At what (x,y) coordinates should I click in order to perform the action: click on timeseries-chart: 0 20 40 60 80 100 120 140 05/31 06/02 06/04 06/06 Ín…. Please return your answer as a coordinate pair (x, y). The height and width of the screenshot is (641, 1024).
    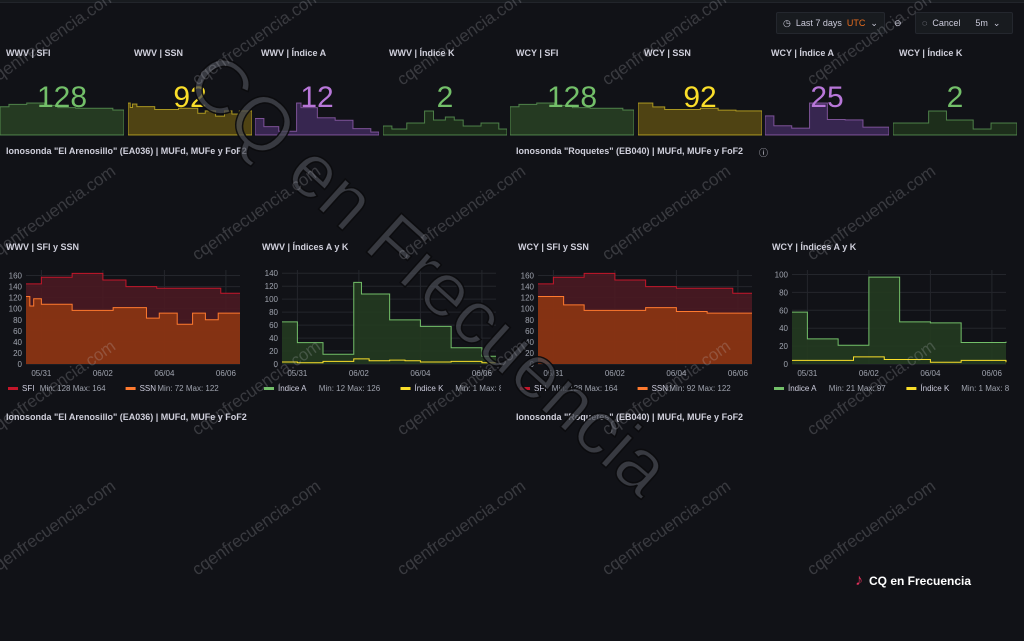
    Looking at the image, I should click on (380, 332).